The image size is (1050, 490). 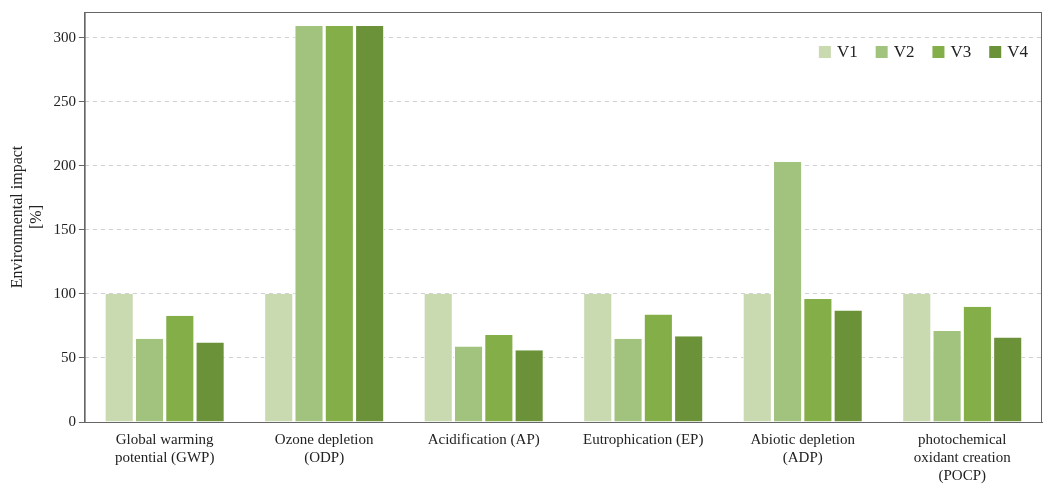 I want to click on y-tick-label: 150, so click(x=64, y=228).